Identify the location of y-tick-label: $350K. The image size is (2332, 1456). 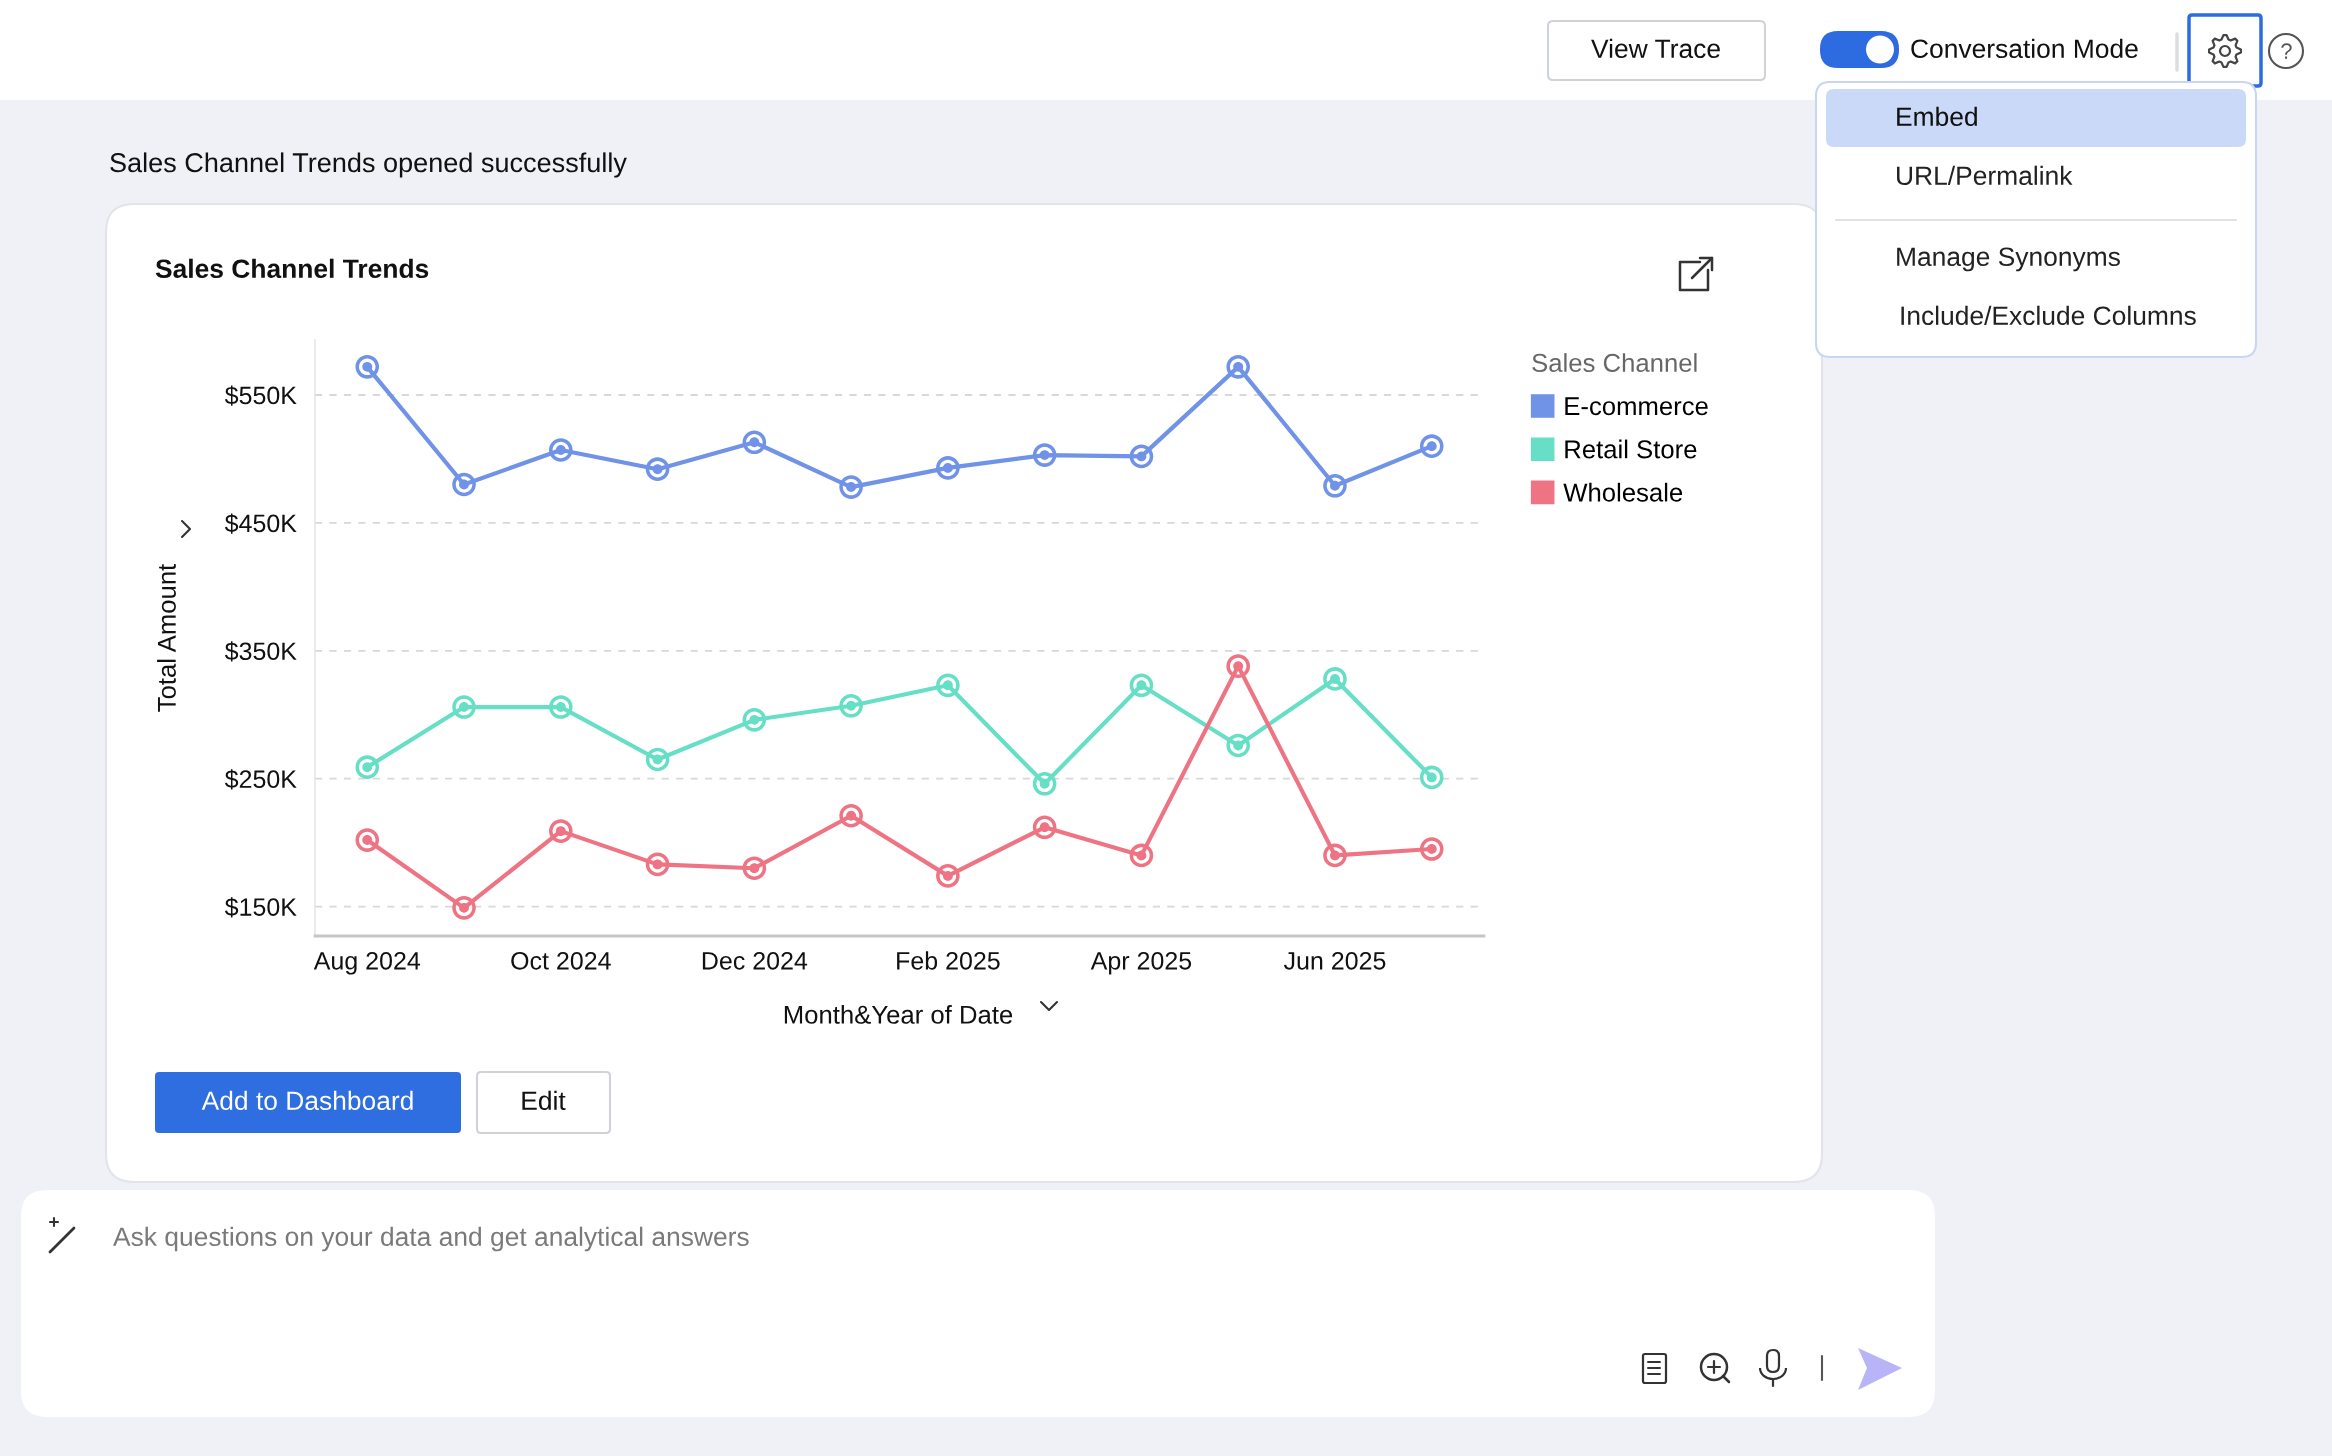
(260, 651).